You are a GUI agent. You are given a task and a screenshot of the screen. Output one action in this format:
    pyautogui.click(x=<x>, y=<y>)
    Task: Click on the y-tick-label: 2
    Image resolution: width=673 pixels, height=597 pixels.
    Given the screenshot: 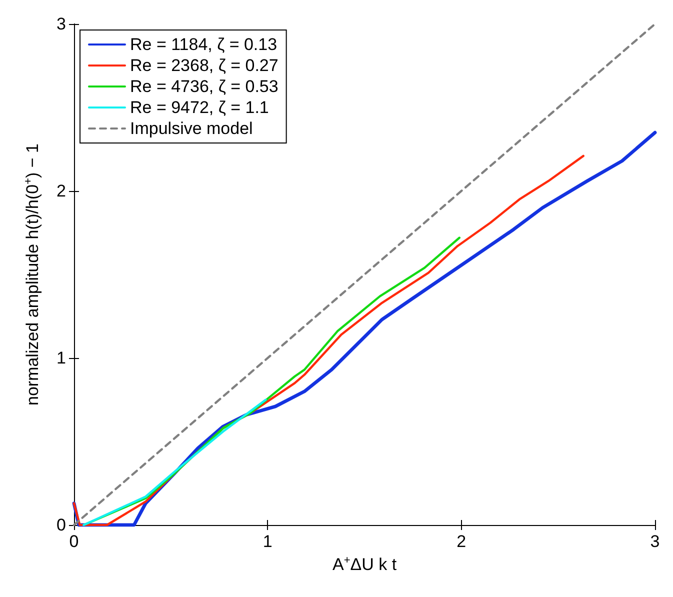 What is the action you would take?
    pyautogui.click(x=61, y=191)
    